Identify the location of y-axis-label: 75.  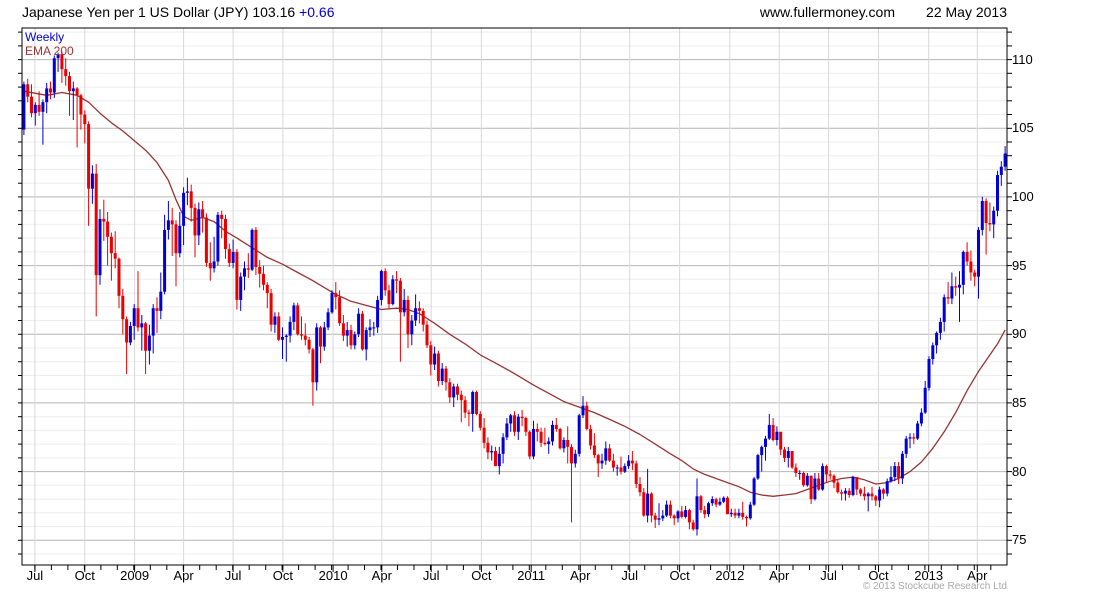
(1019, 540).